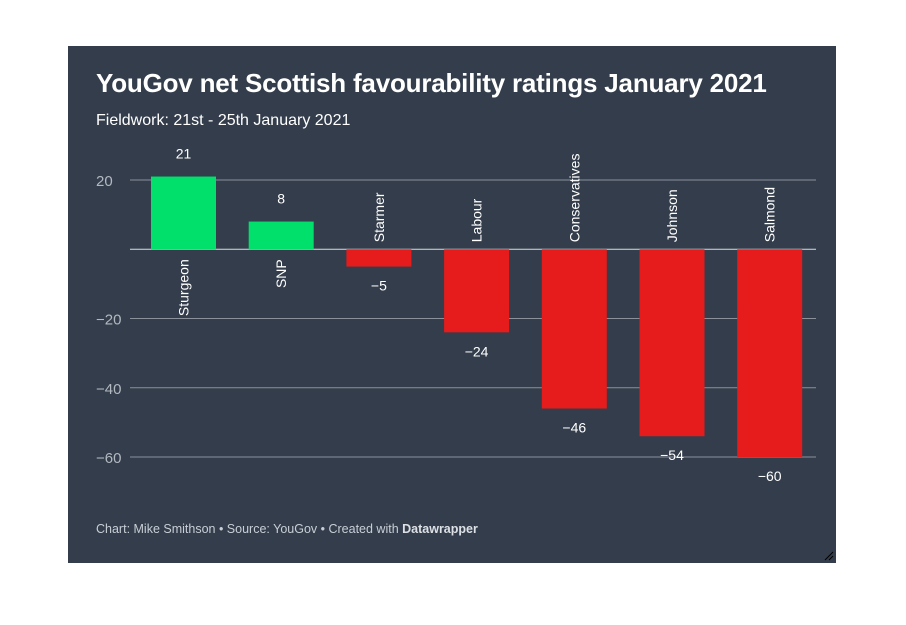  Describe the element at coordinates (184, 154) in the screenshot. I see `value-label: 21` at that location.